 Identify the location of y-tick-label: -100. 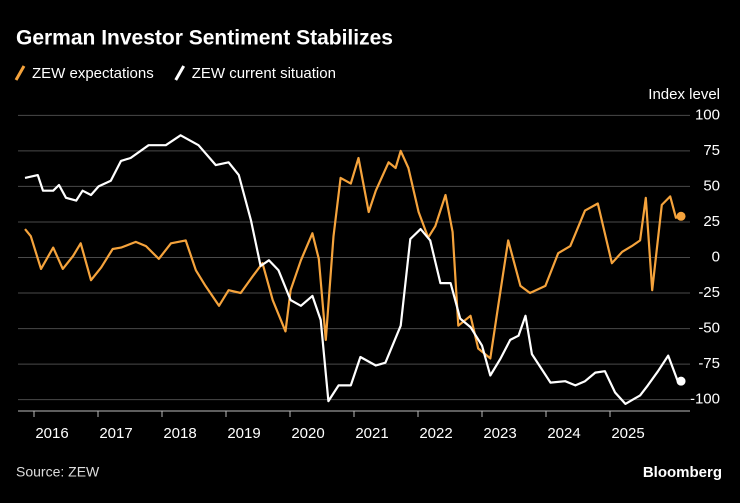
(705, 399).